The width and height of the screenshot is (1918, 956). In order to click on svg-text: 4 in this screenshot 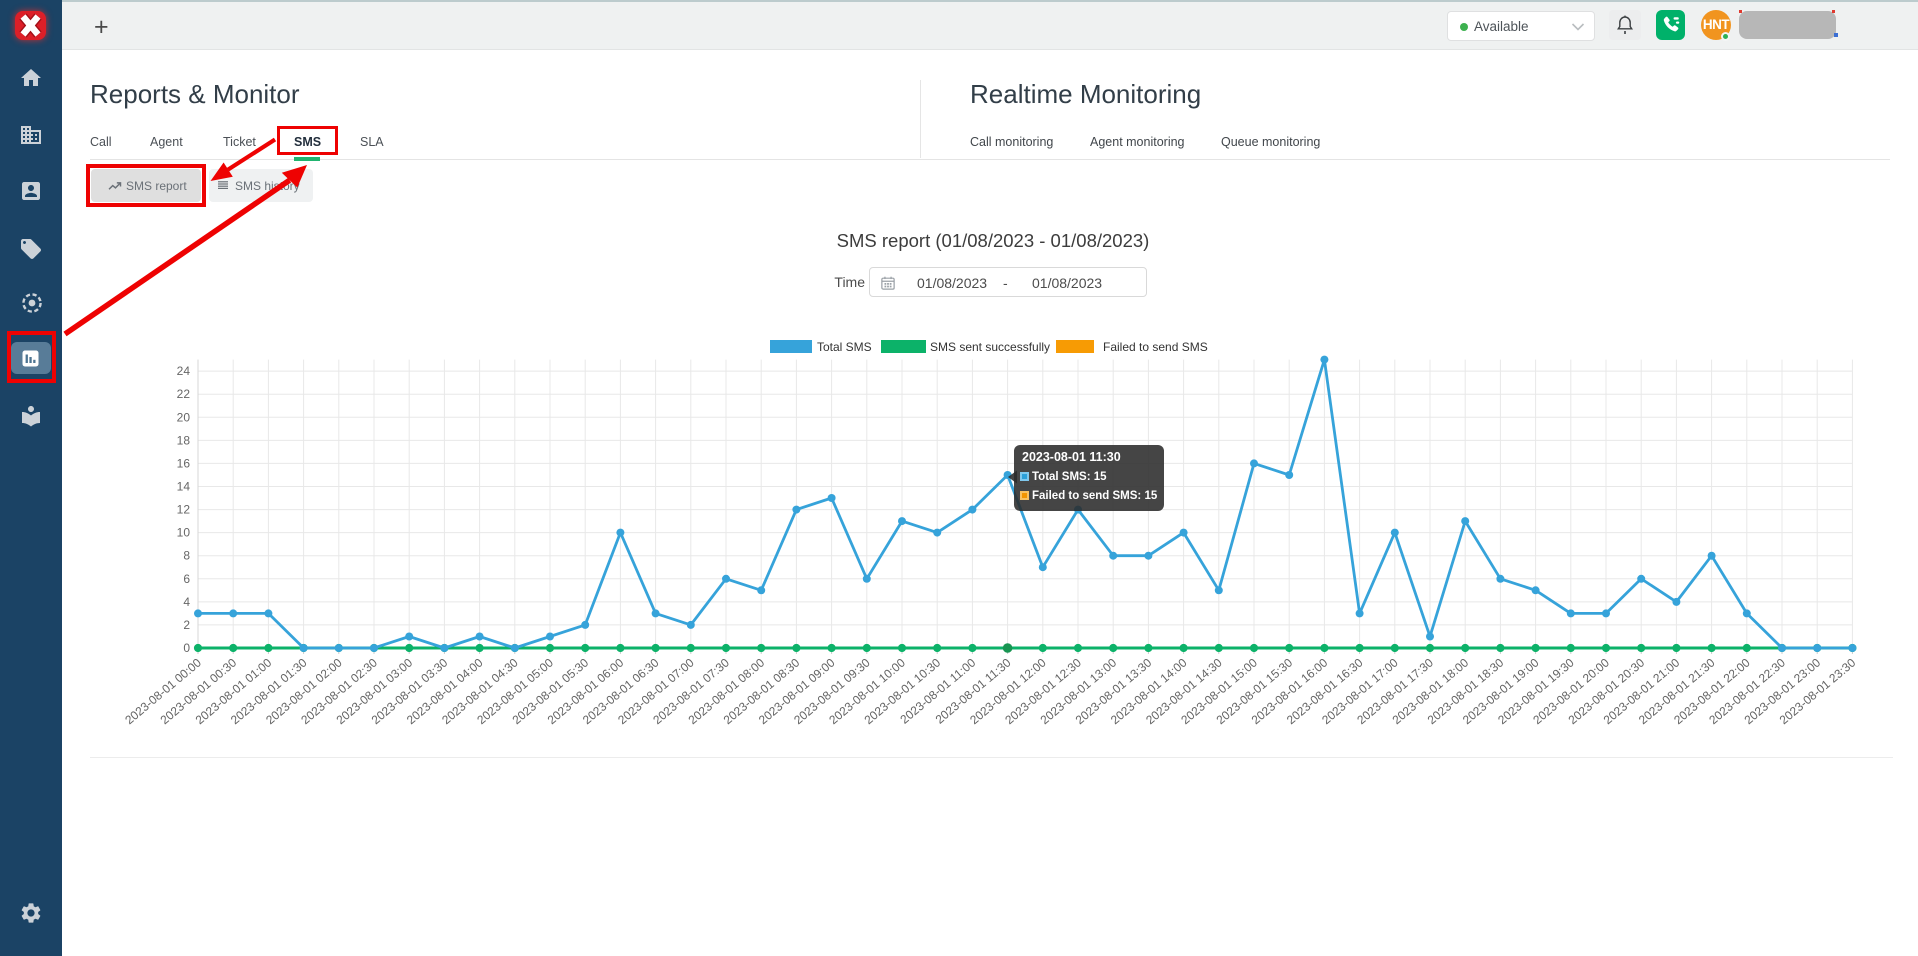, I will do `click(186, 602)`.